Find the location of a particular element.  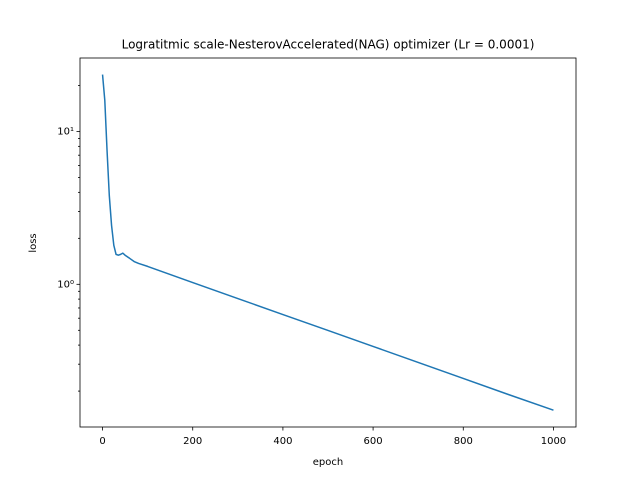

x-tick-label: 200 is located at coordinates (192, 441).